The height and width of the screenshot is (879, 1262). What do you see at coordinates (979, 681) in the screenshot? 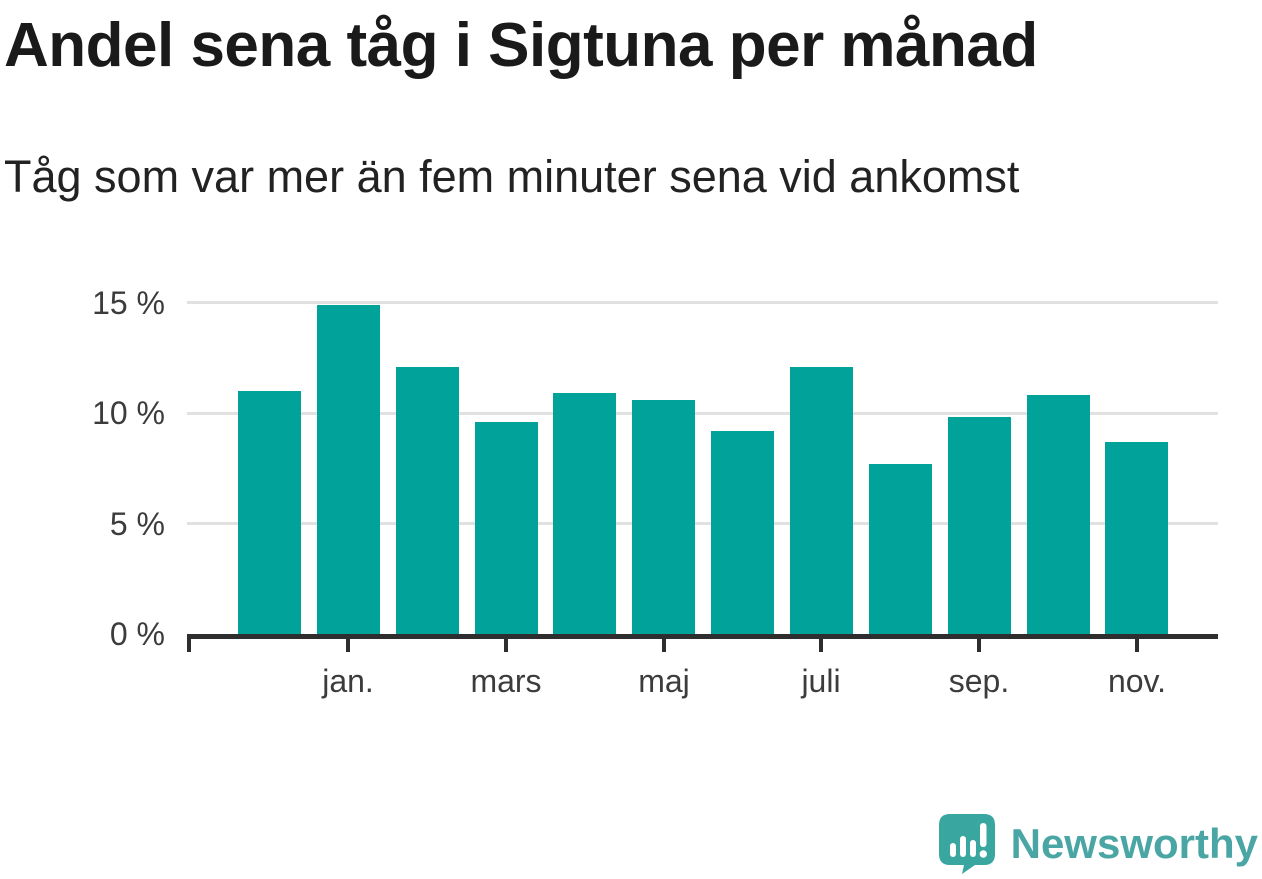
I see `x-tick-label: sep.` at bounding box center [979, 681].